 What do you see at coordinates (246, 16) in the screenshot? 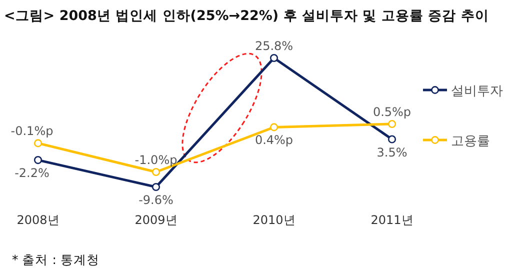
I see `chart-title: <그림> 2008년 법인세 인하(25%→22%) 후 설비투자 및 고용률 증감 추이` at bounding box center [246, 16].